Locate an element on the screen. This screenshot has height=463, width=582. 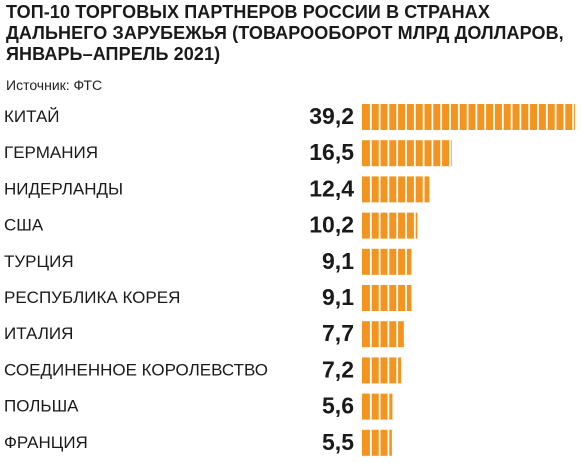
category-label: РЕСПУБЛИКА КОРЕЯ is located at coordinates (92, 297).